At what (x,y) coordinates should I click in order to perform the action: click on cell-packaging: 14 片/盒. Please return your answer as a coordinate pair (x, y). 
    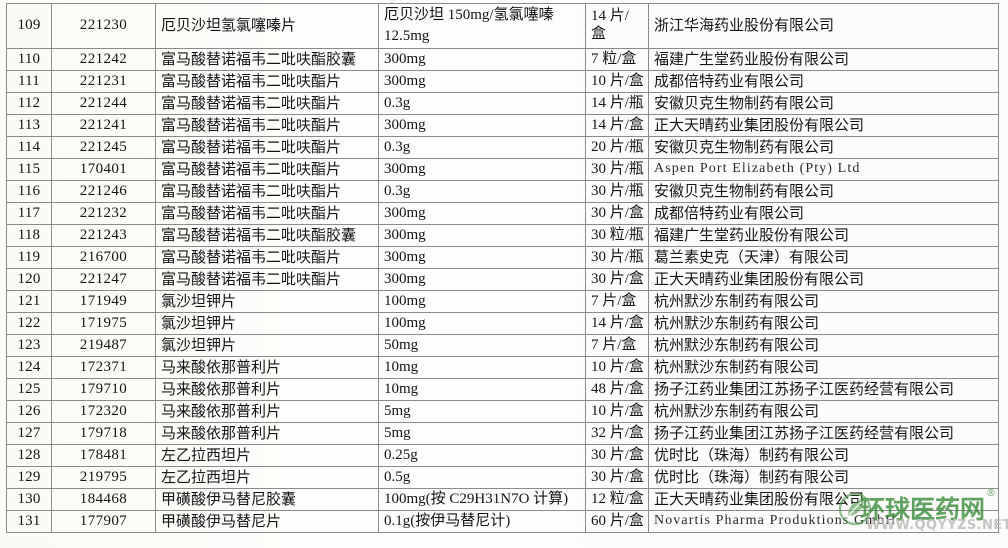
    Looking at the image, I should click on (617, 26).